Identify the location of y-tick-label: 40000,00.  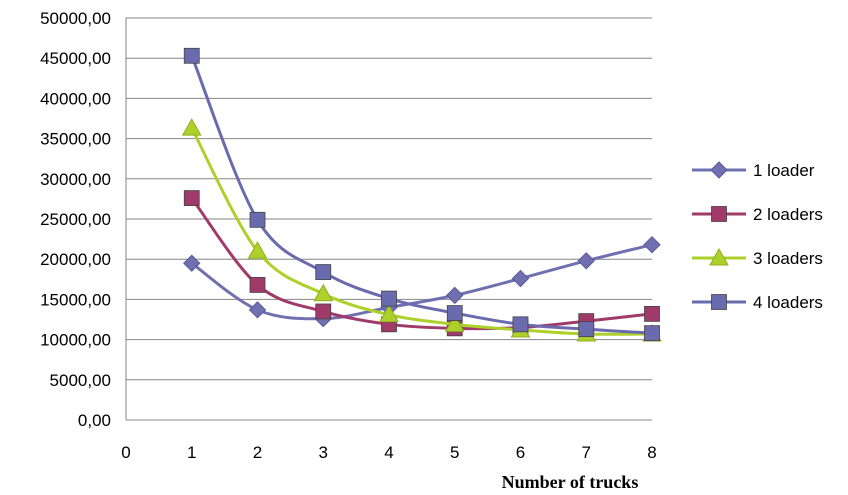
(75, 98).